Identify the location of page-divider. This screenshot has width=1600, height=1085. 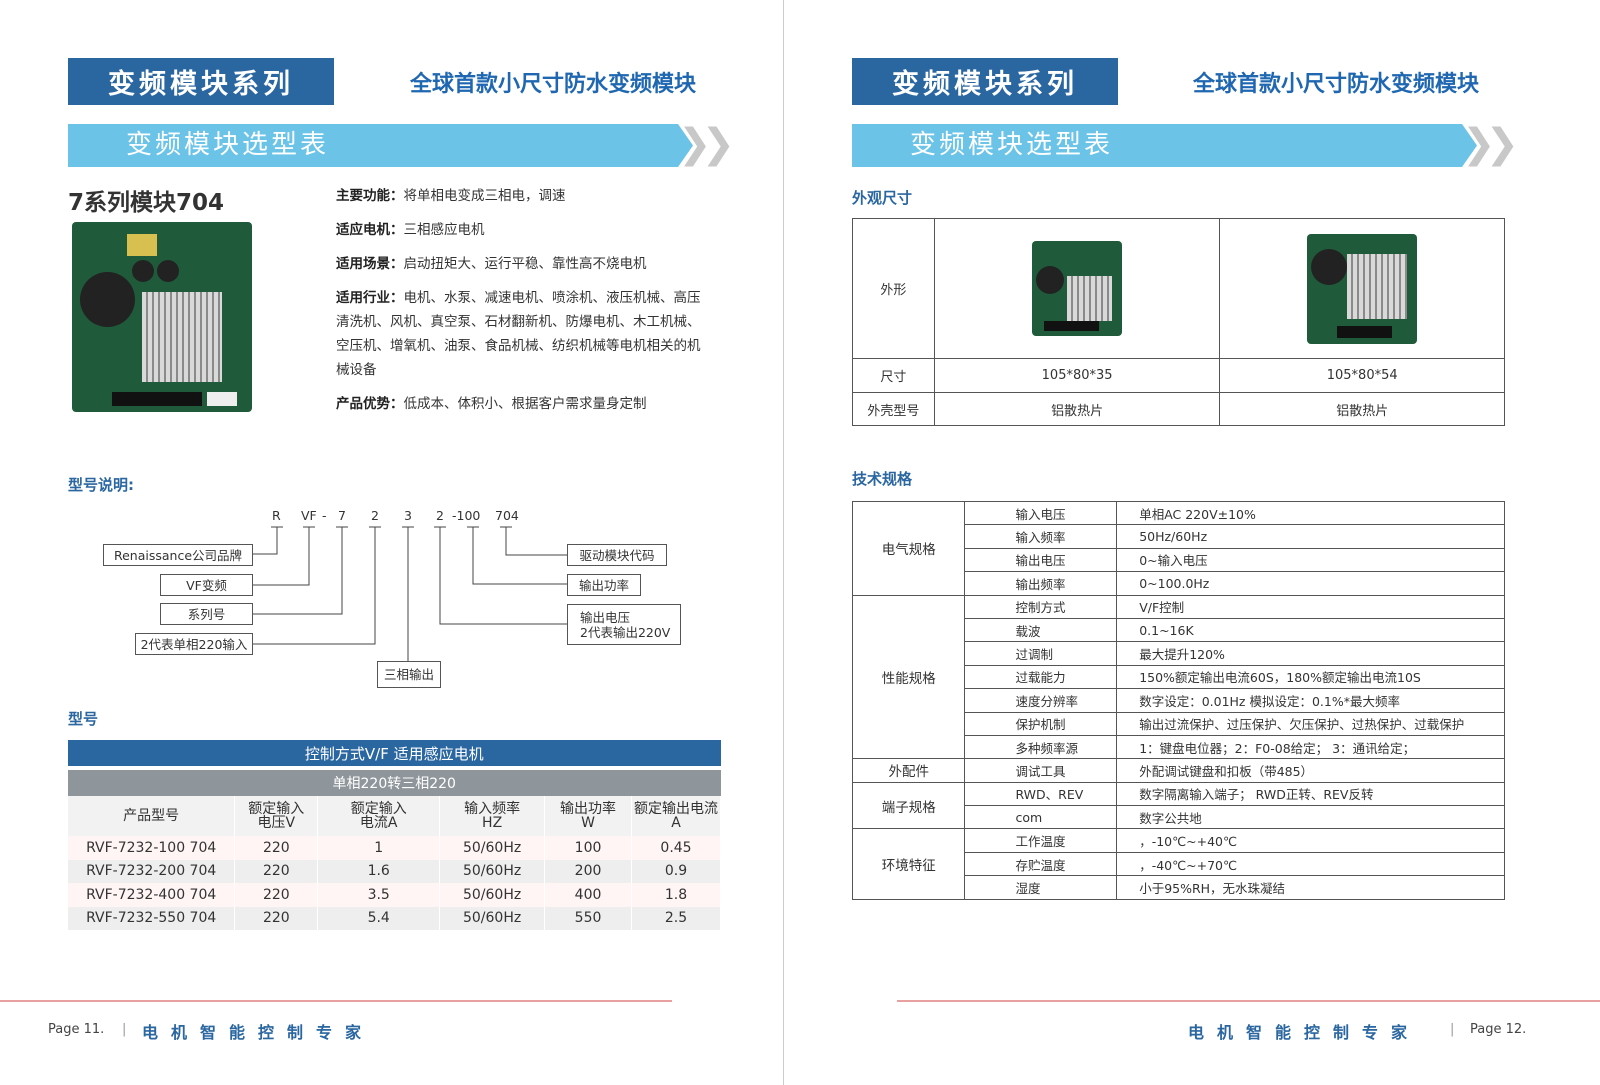
(783, 542).